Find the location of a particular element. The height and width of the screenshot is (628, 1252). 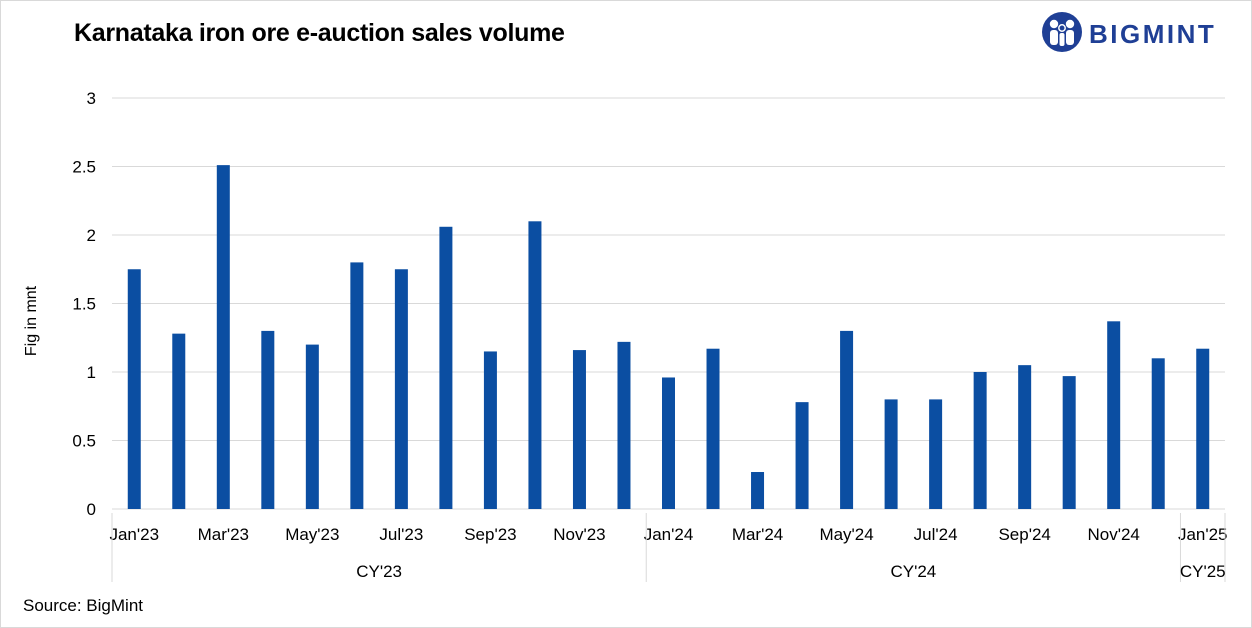

bar-Jul'24 is located at coordinates (936, 454).